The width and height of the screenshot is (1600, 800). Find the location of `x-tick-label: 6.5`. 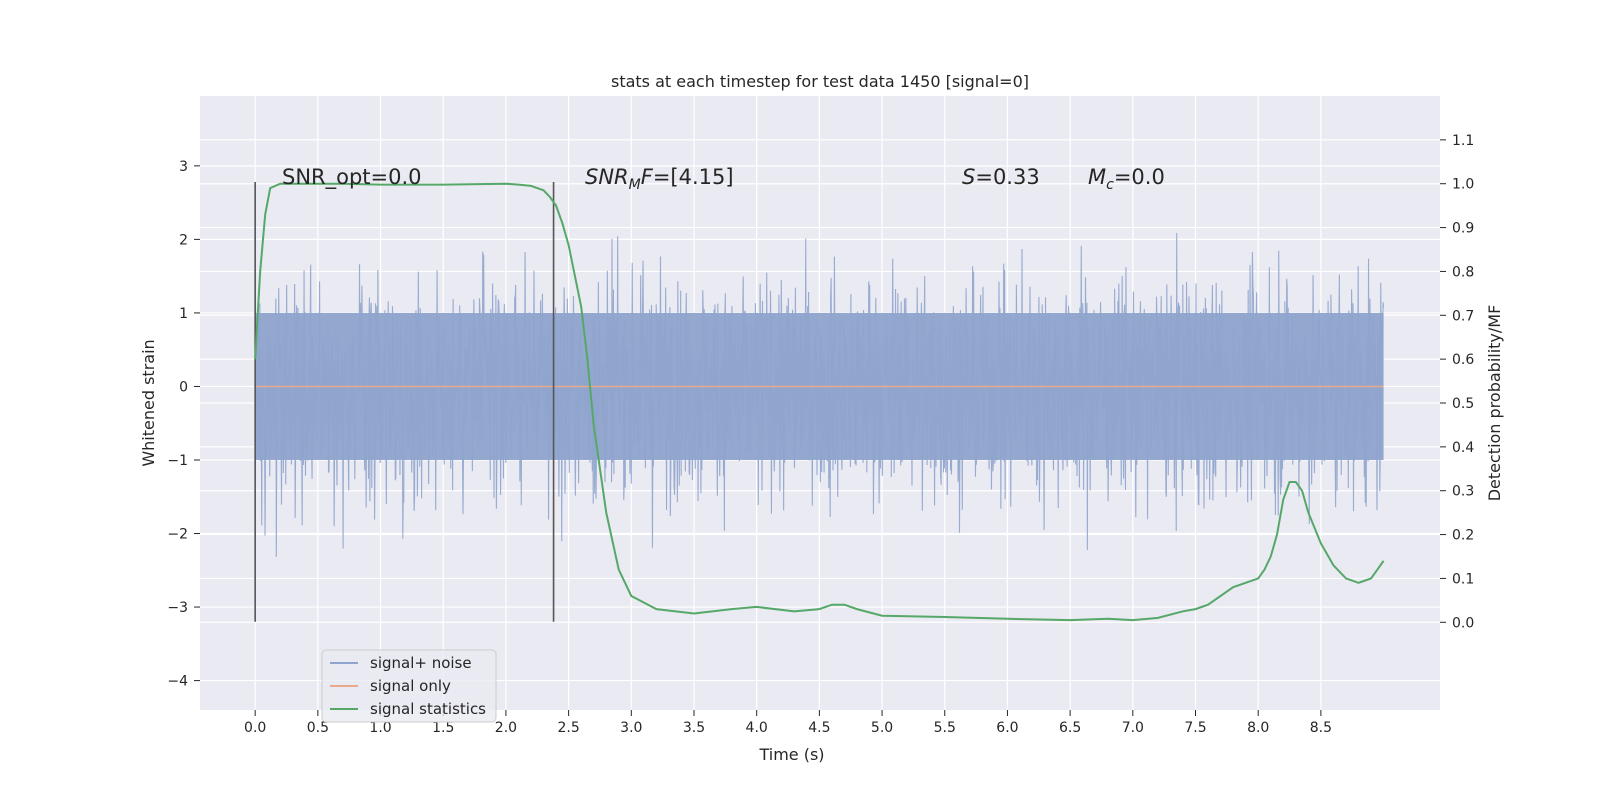

x-tick-label: 6.5 is located at coordinates (1070, 728).